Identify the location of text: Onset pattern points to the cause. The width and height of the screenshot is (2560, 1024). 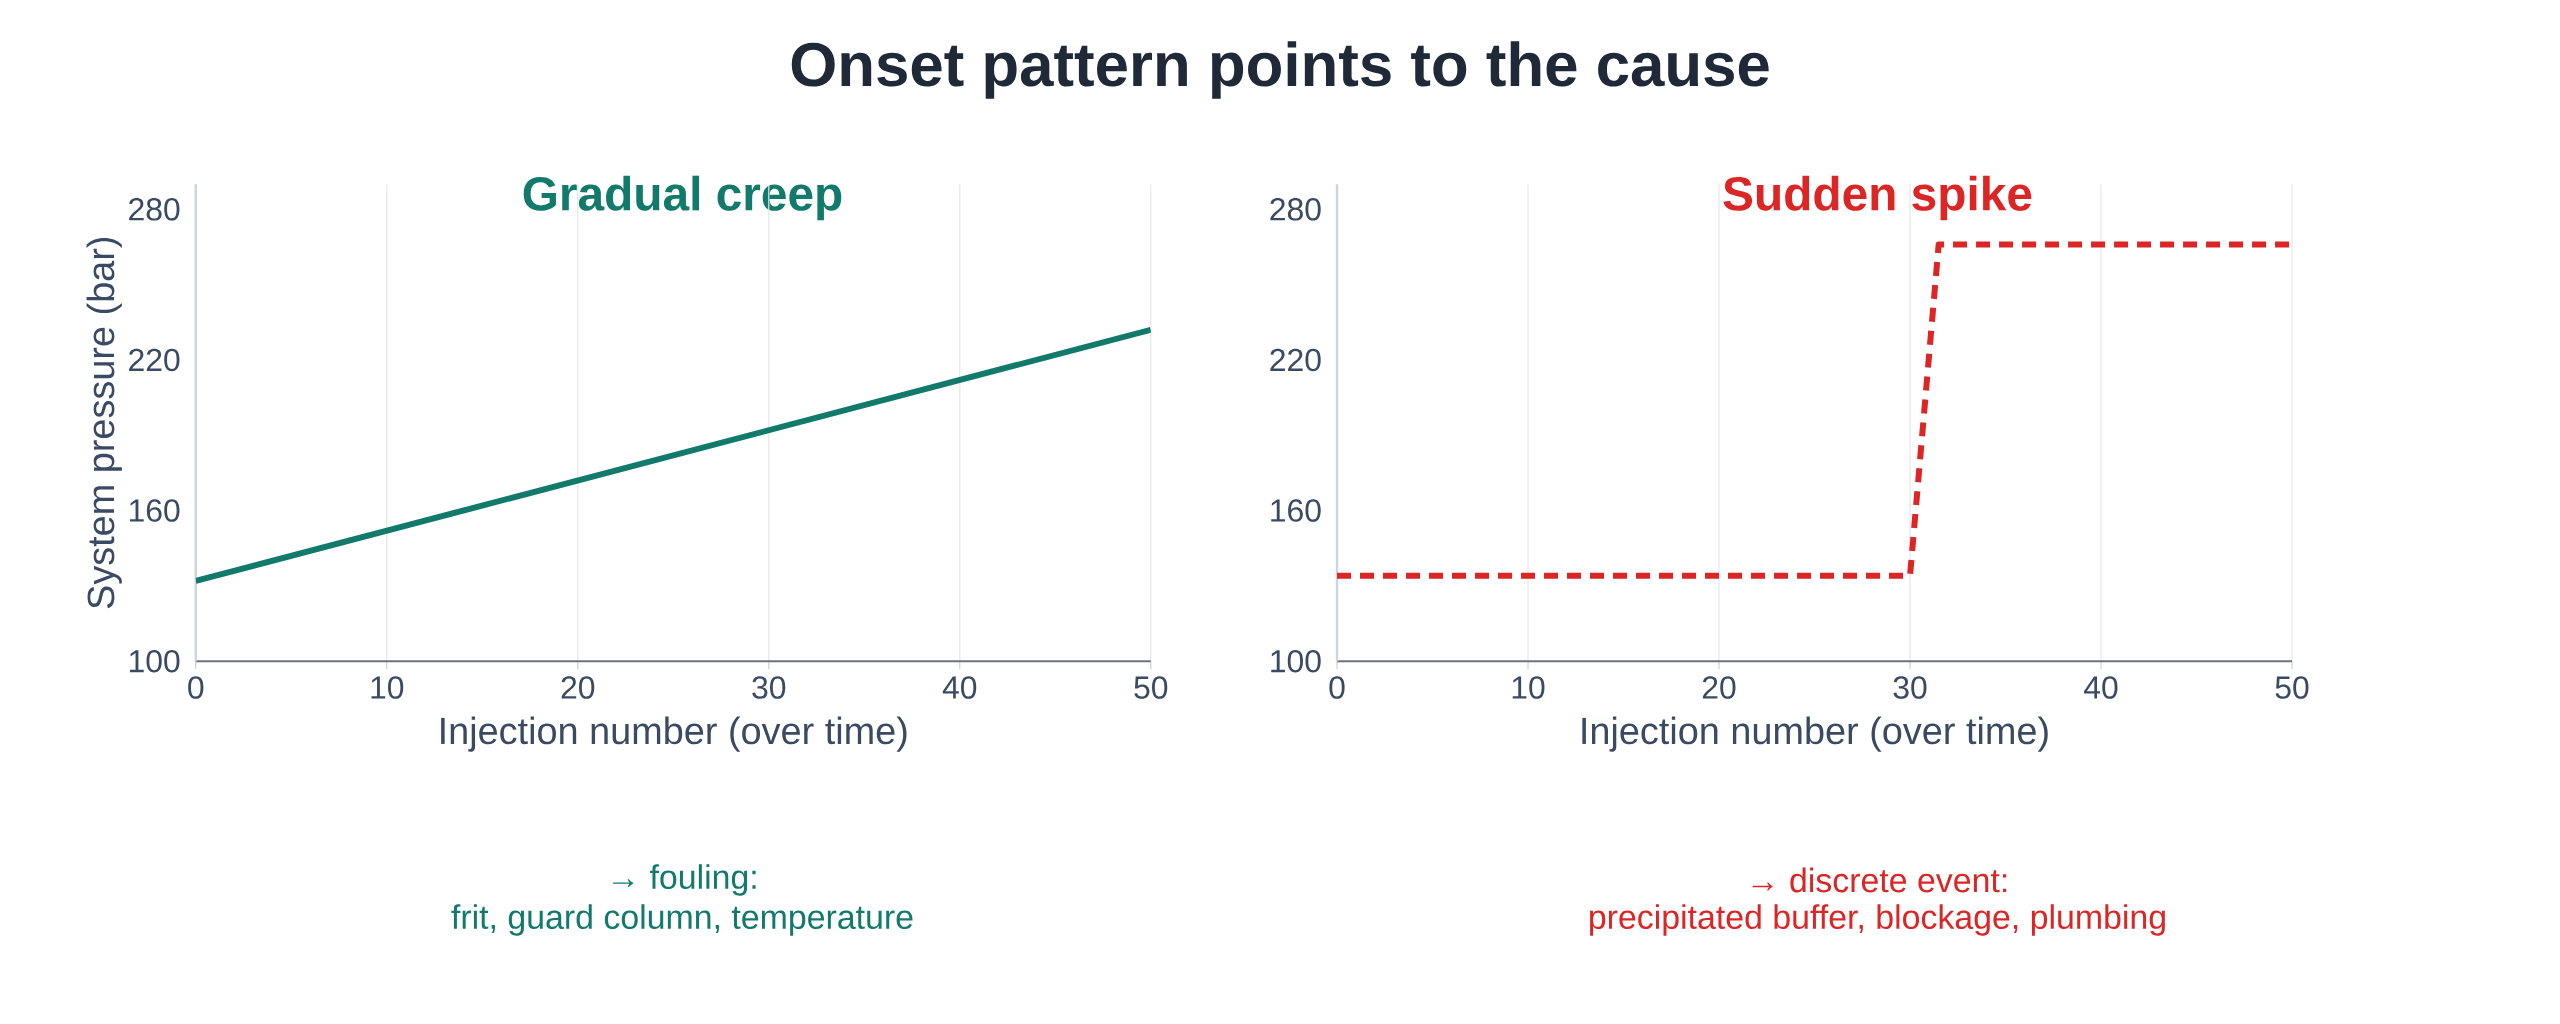
(1280, 70).